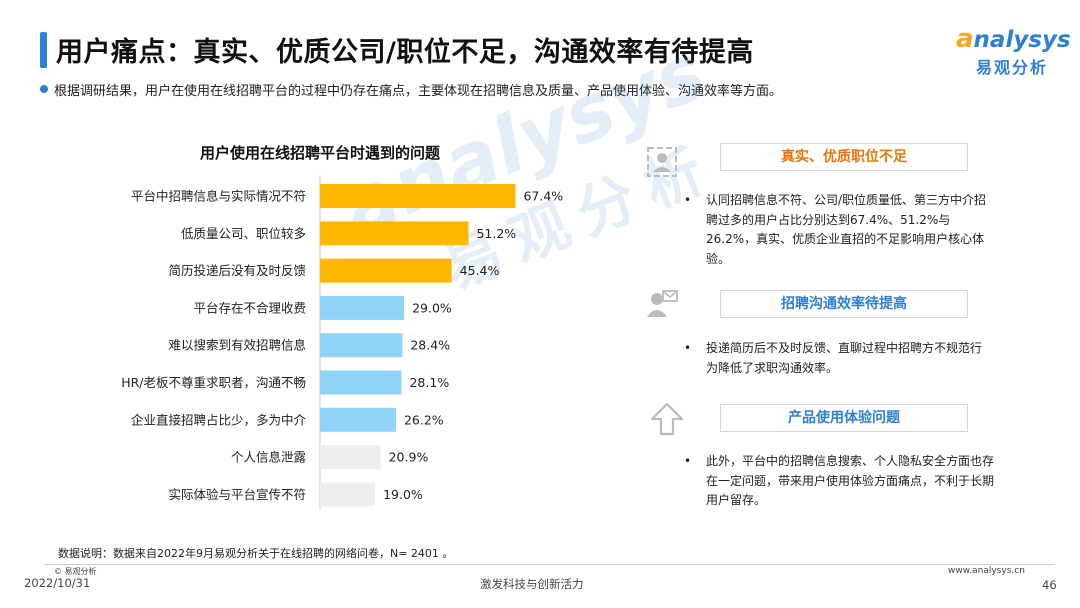 This screenshot has width=1080, height=608. What do you see at coordinates (243, 233) in the screenshot?
I see `category-label: 低质量公司、职位较多` at bounding box center [243, 233].